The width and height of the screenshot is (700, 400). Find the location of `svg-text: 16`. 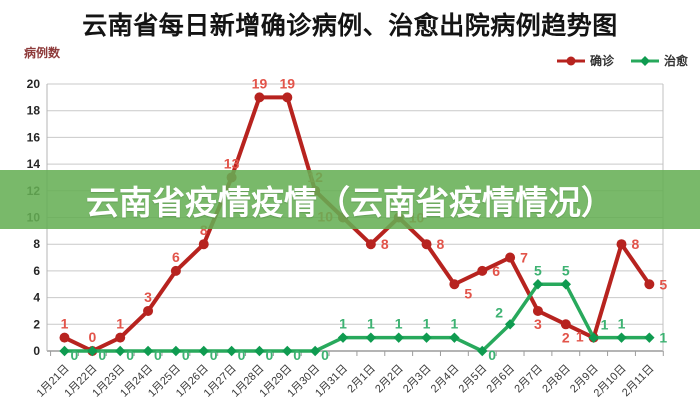

svg-text: 16 is located at coordinates (34, 137).